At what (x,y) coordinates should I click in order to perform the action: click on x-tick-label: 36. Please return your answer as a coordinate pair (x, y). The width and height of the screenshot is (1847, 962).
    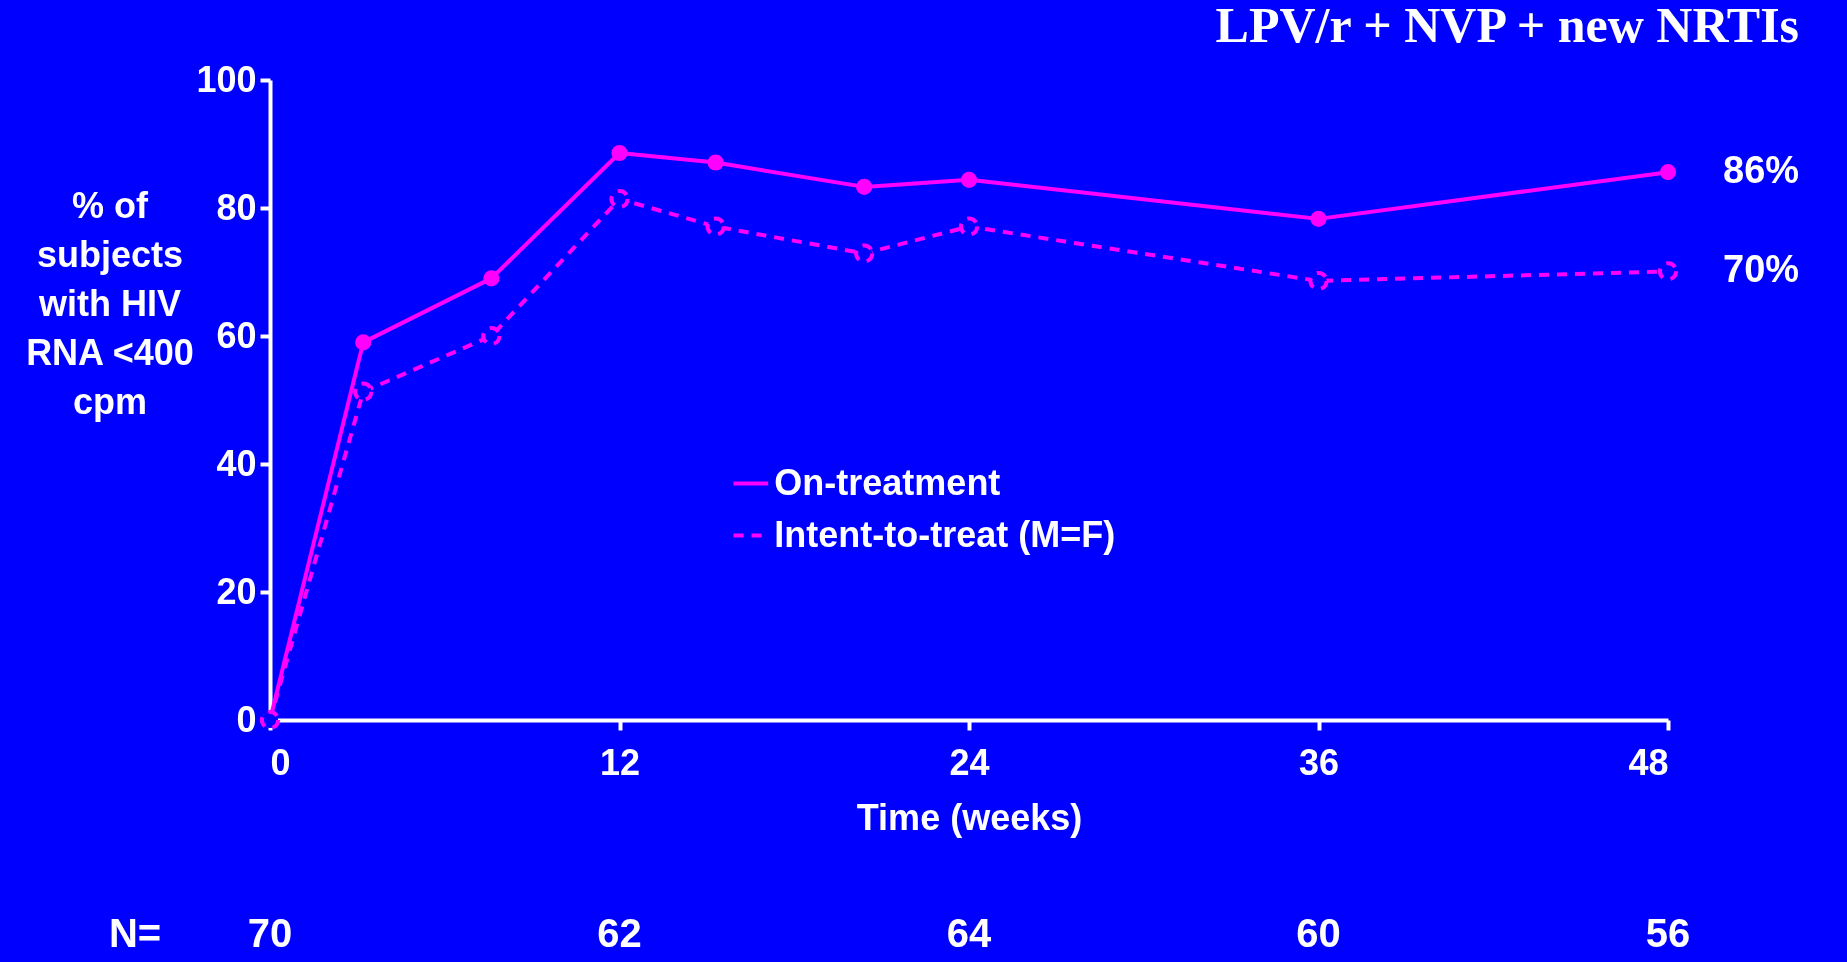
    Looking at the image, I should click on (1319, 762).